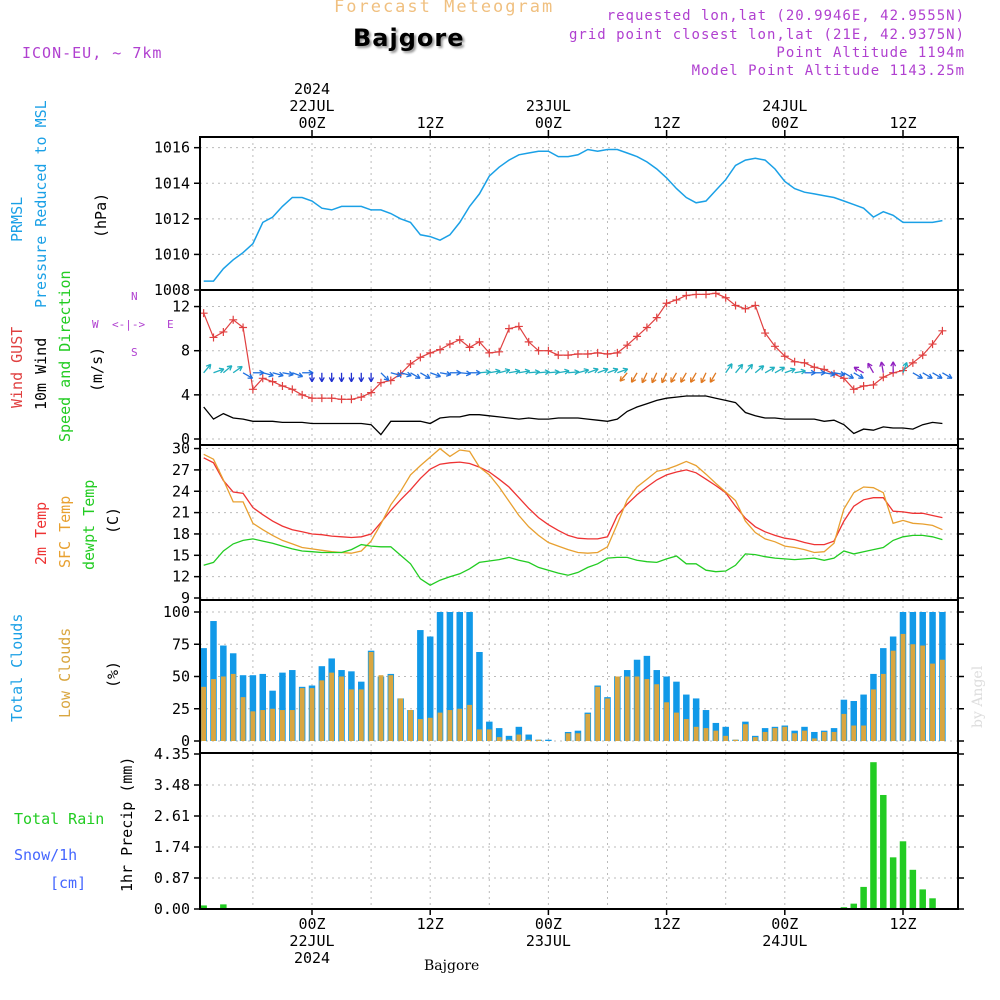  What do you see at coordinates (573, 500) in the screenshot?
I see `temp-sfc-line` at bounding box center [573, 500].